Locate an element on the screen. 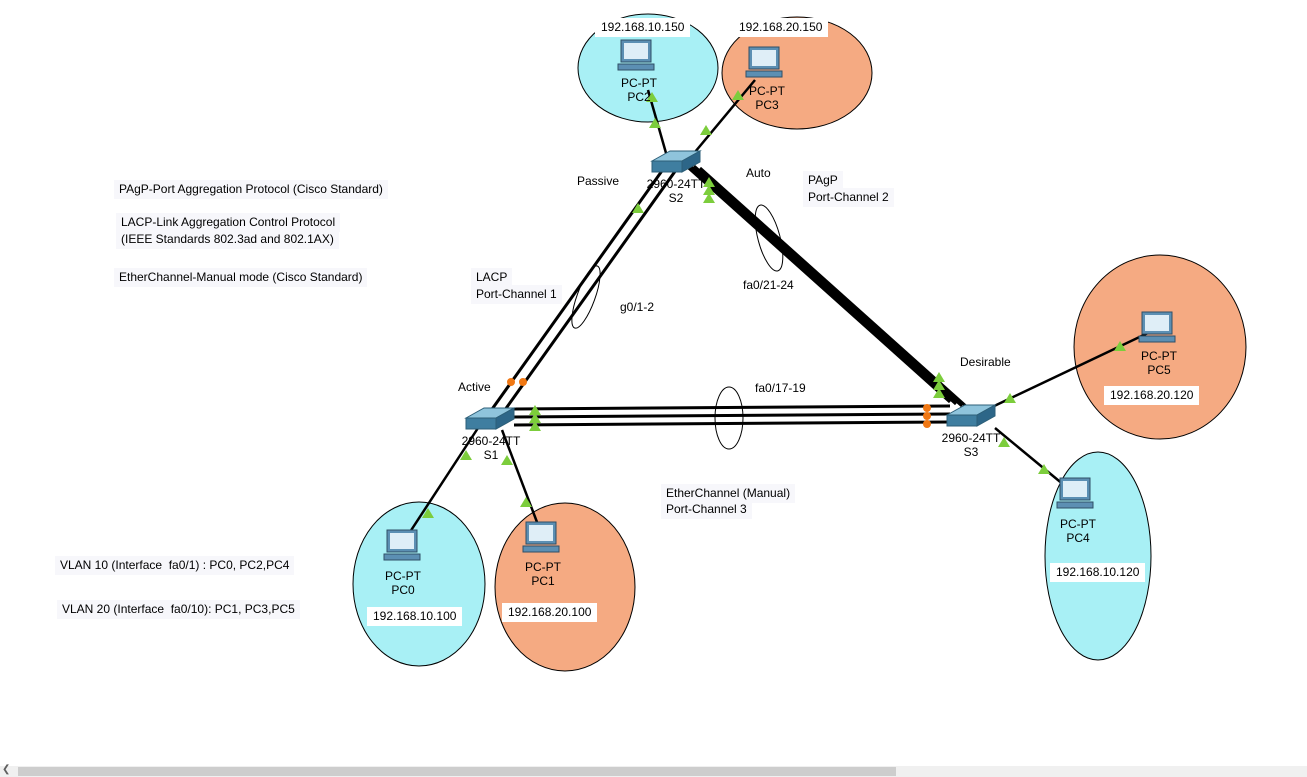  channel-lacp-line1: LACP is located at coordinates (492, 277).